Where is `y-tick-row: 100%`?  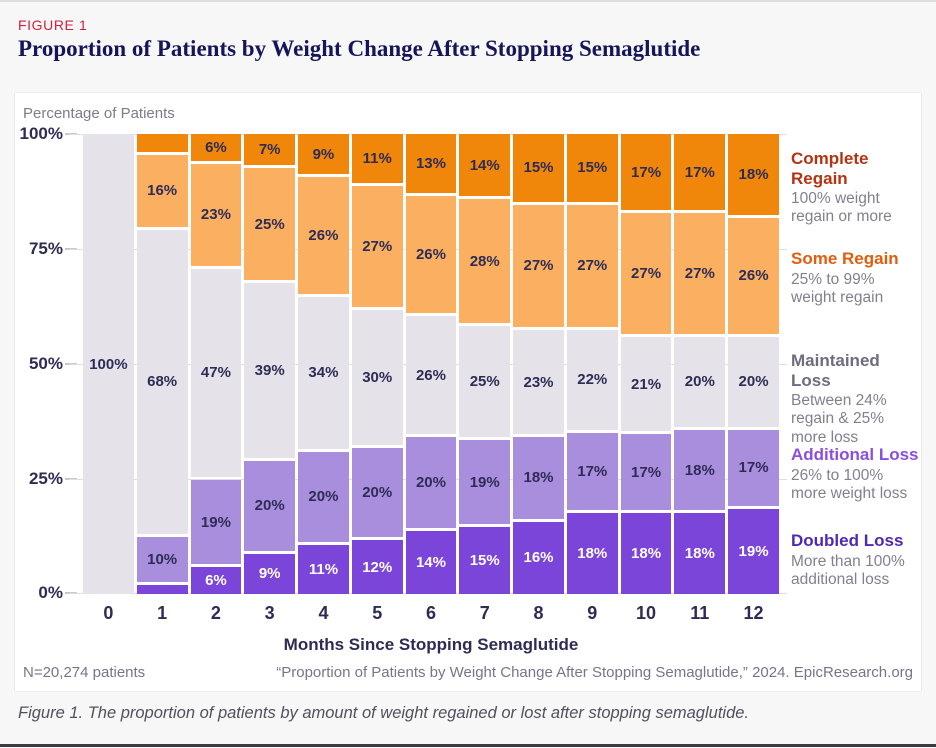
y-tick-row: 100% is located at coordinates (46, 134).